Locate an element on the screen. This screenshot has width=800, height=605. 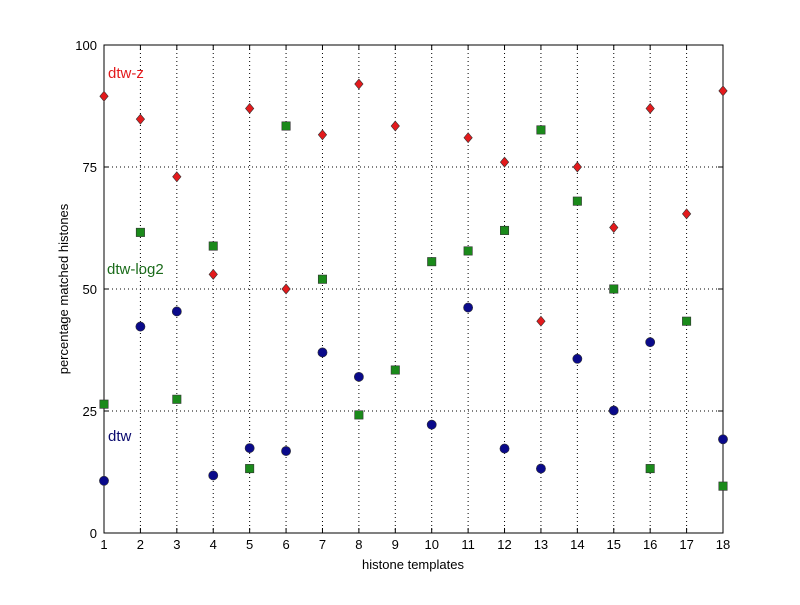
x-tick-label: 9 is located at coordinates (395, 544).